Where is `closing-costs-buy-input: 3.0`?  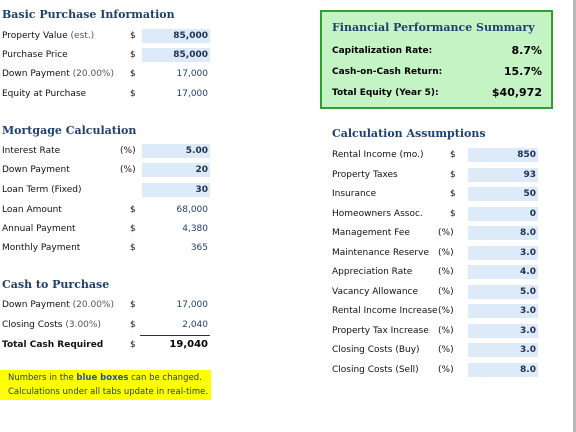 closing-costs-buy-input: 3.0 is located at coordinates (503, 350).